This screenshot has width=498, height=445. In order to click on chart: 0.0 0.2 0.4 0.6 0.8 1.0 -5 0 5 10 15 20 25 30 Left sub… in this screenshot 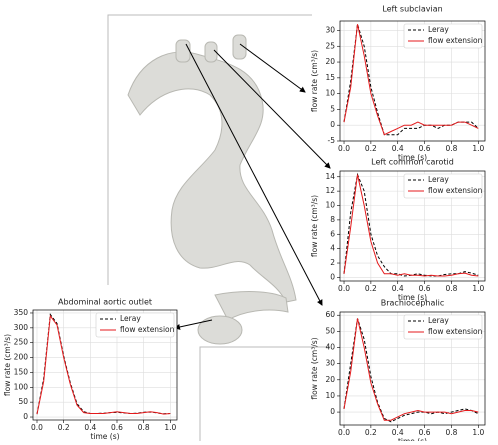, I will do `click(398, 83)`.